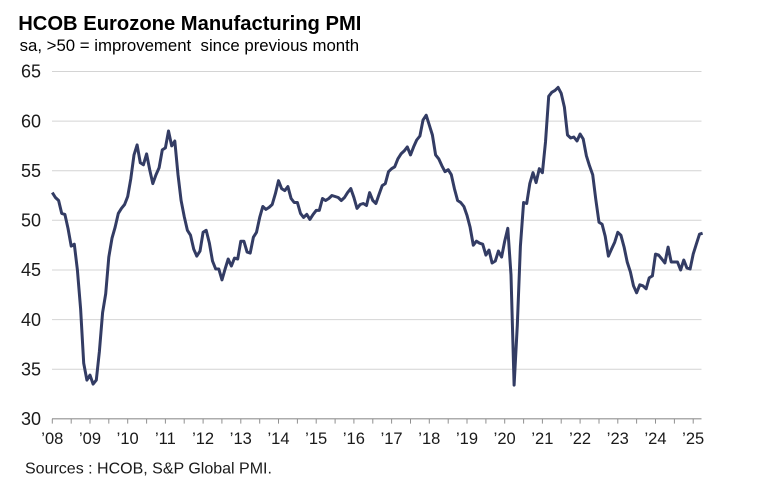 The image size is (775, 497). I want to click on svg-text: ’22, so click(580, 439).